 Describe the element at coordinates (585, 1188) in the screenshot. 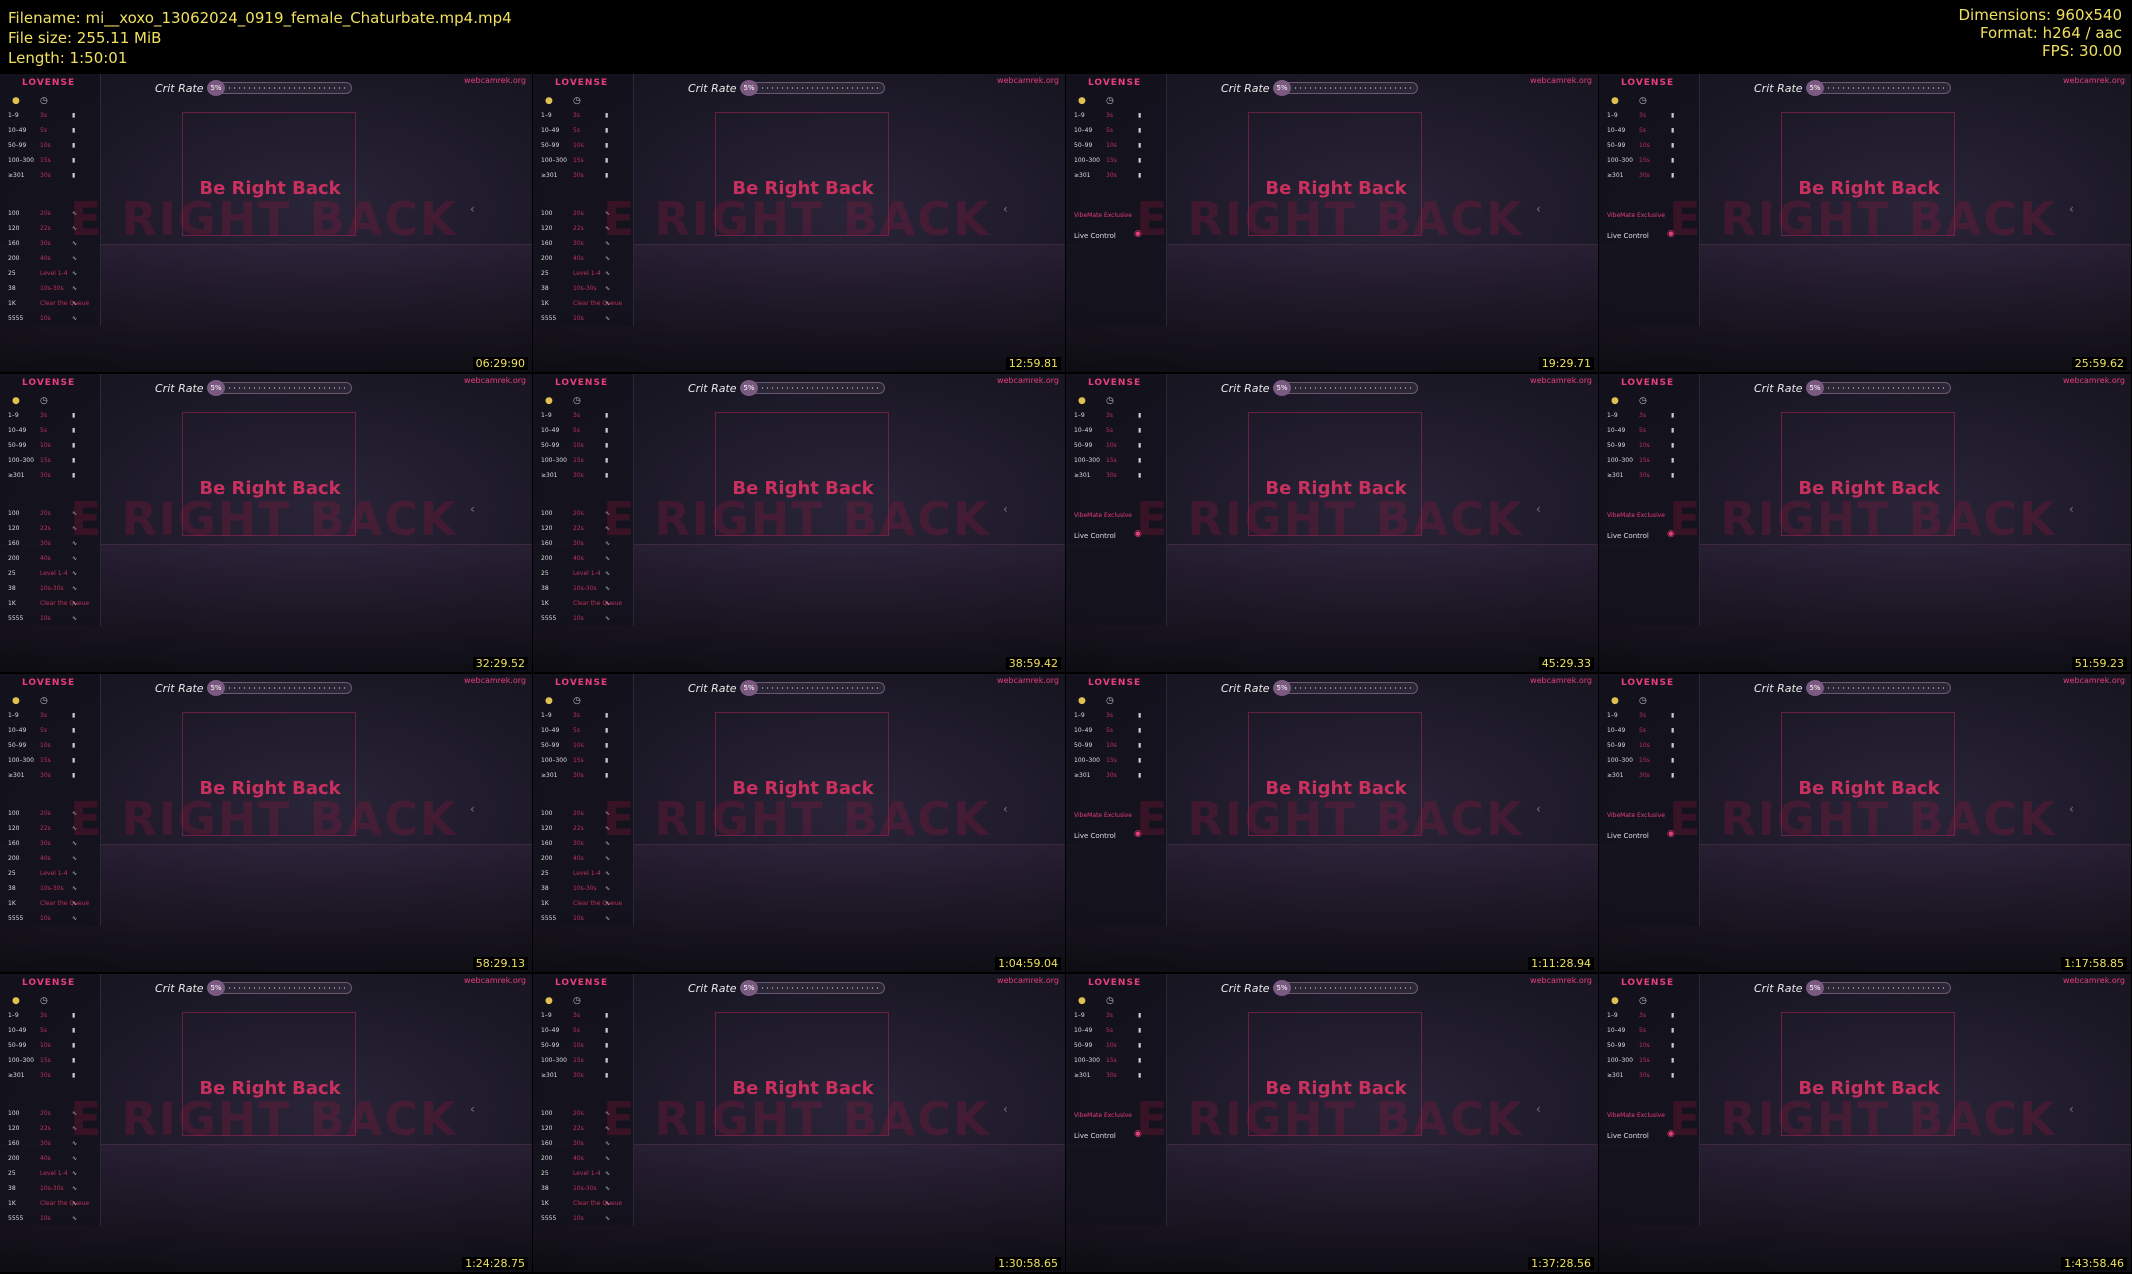

I see `pattern-duration: 10s-30s` at that location.